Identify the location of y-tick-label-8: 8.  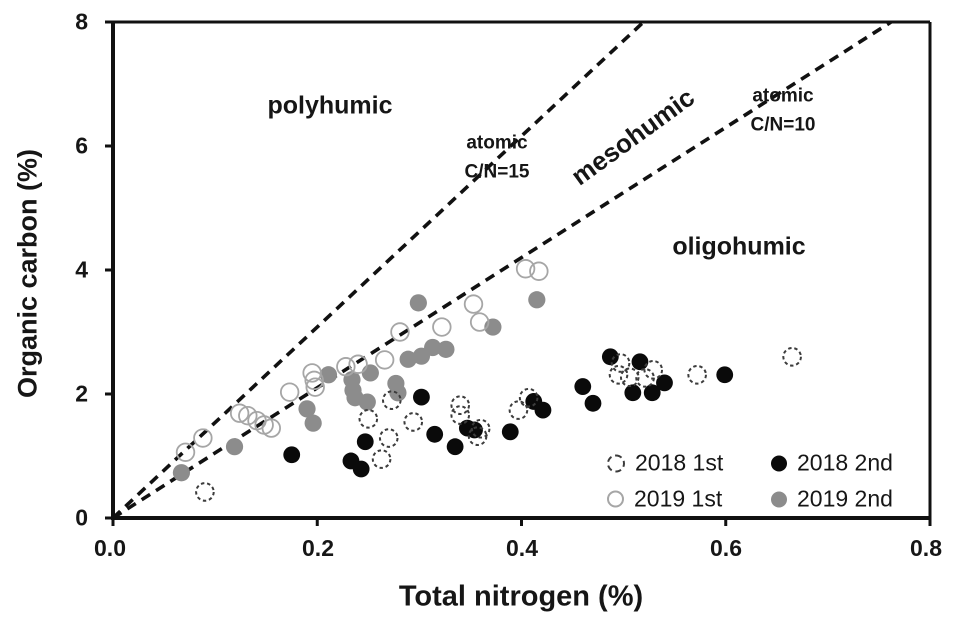
(81, 21).